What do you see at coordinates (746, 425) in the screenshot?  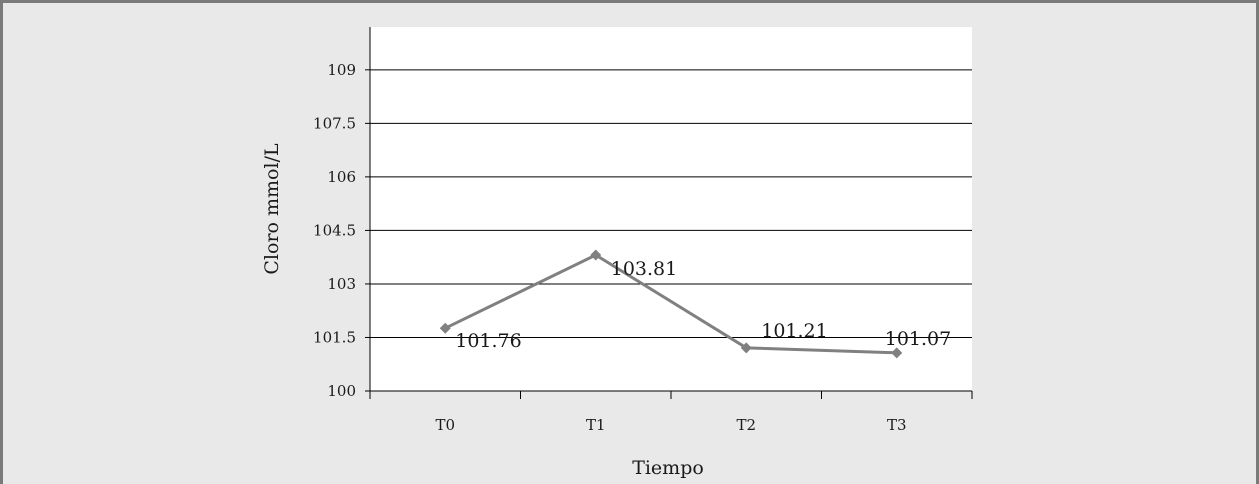 I see `x-tick-label: T2` at bounding box center [746, 425].